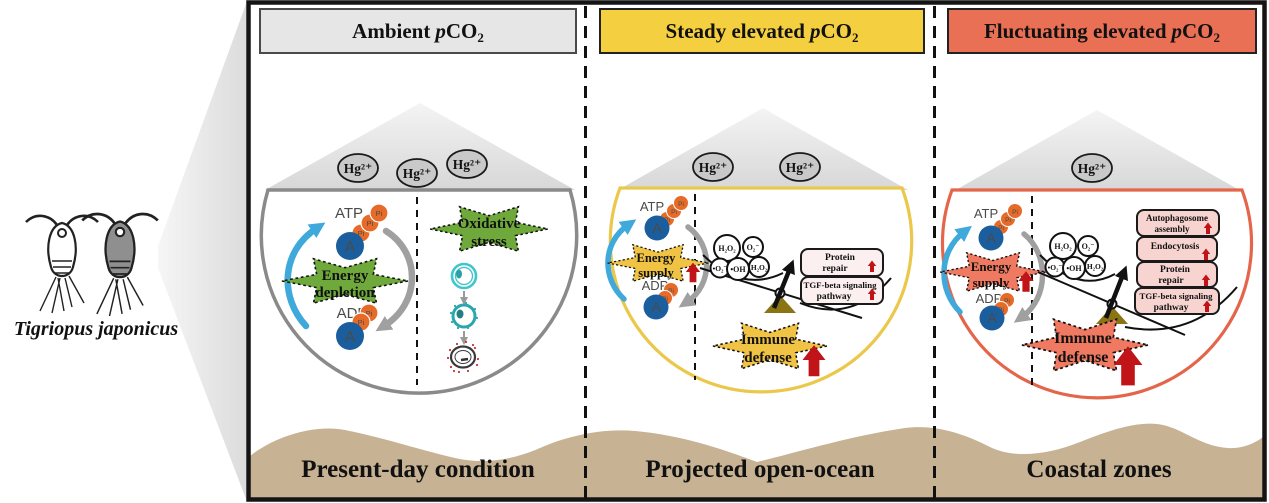 This screenshot has height=503, width=1269. I want to click on cell-speckles, so click(464, 315).